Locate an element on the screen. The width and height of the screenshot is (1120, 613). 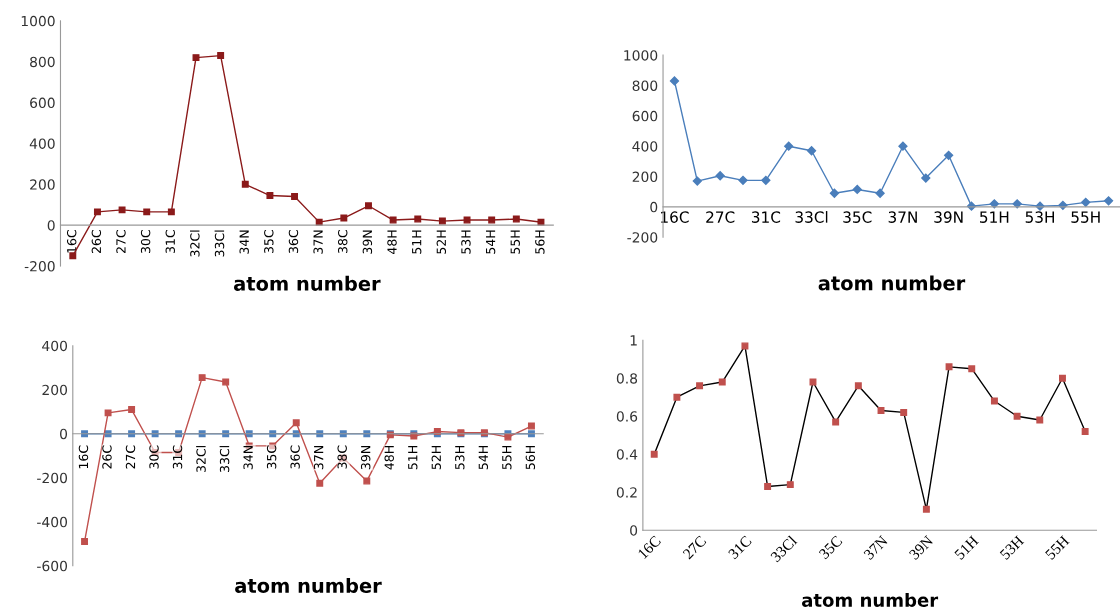
y-tick-label: 0.6 is located at coordinates (627, 416).